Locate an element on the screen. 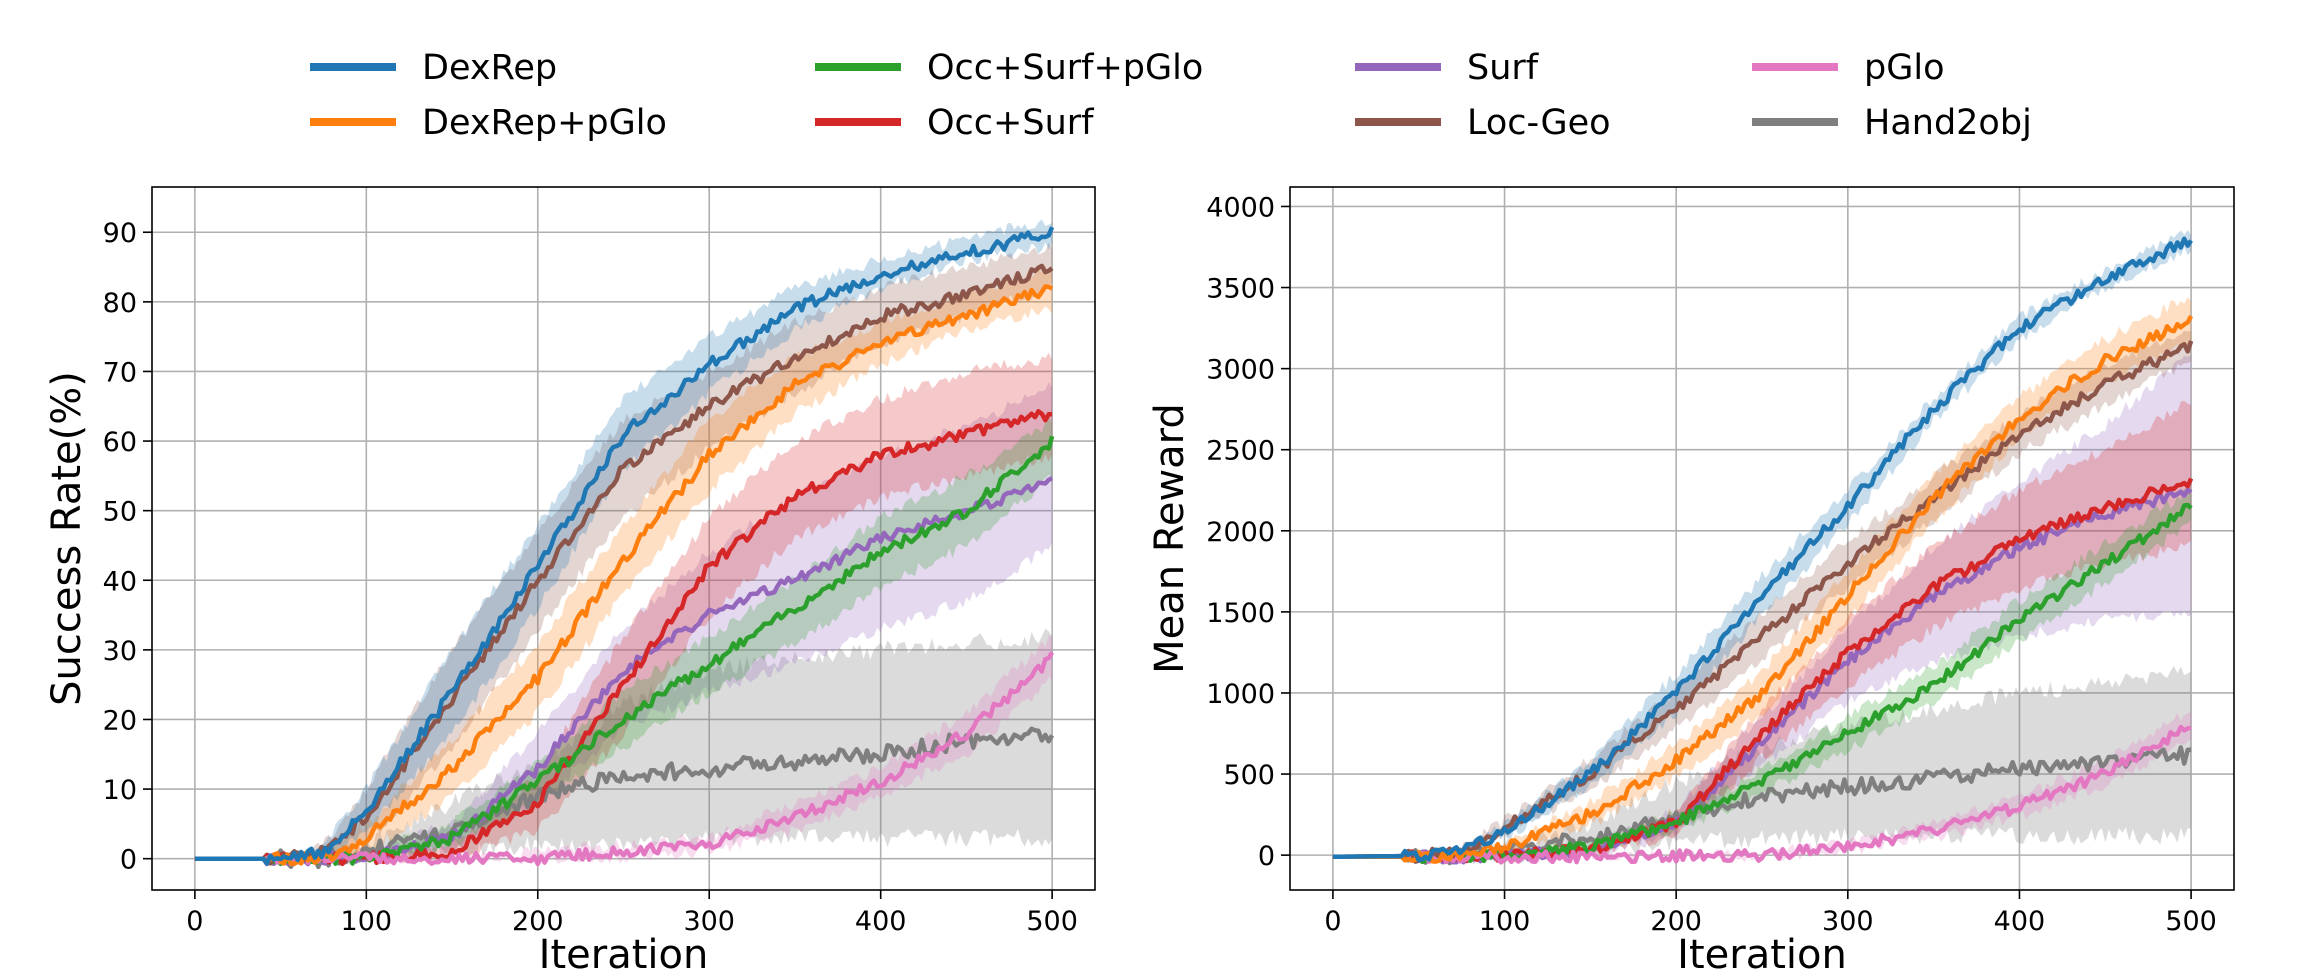 The height and width of the screenshot is (976, 2323). y-tick-label: 2000 is located at coordinates (1240, 532).